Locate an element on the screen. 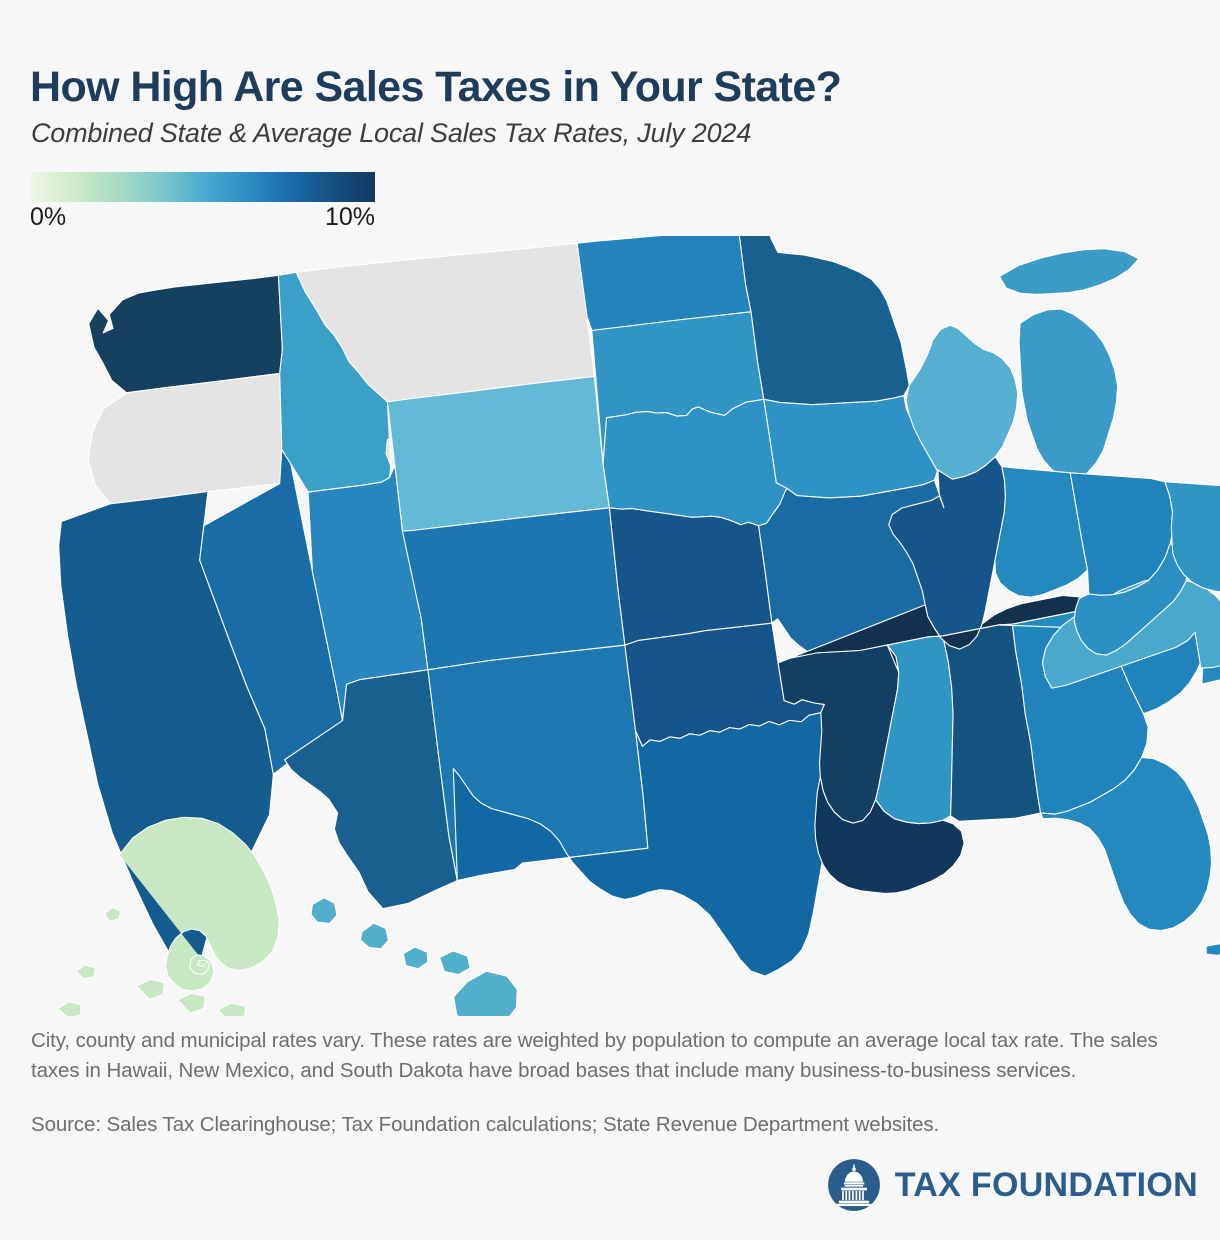 Image resolution: width=1220 pixels, height=1240 pixels. capitol-dome-icon is located at coordinates (853, 1185).